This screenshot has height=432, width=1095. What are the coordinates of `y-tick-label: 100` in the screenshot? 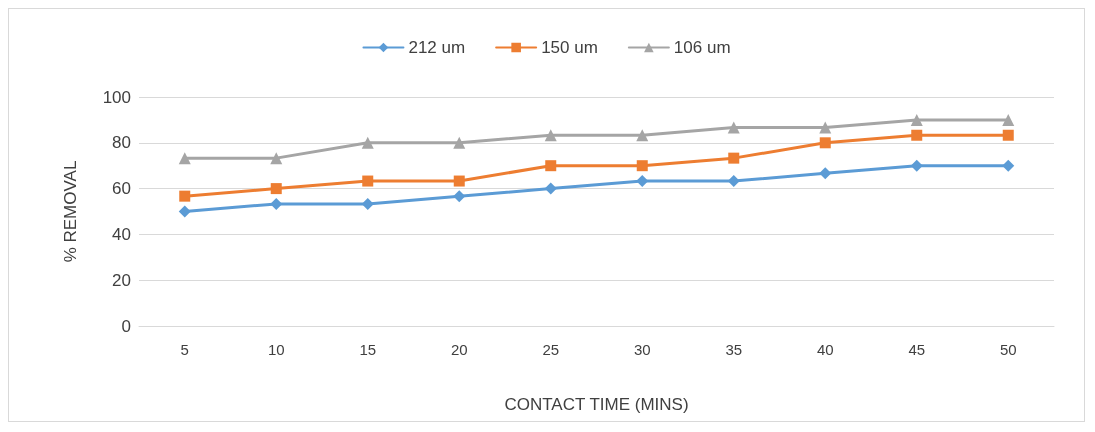 It's located at (116, 97).